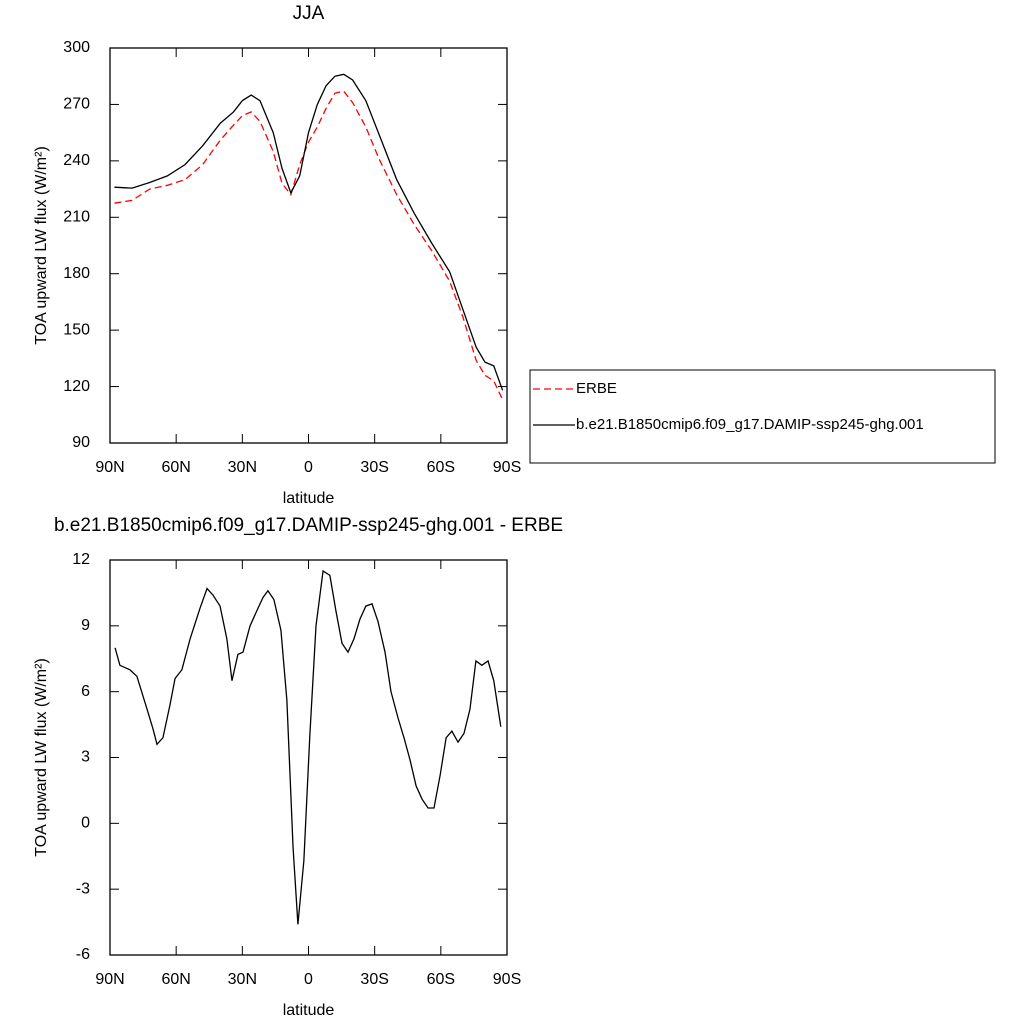  I want to click on y-tick-label: 240, so click(76, 160).